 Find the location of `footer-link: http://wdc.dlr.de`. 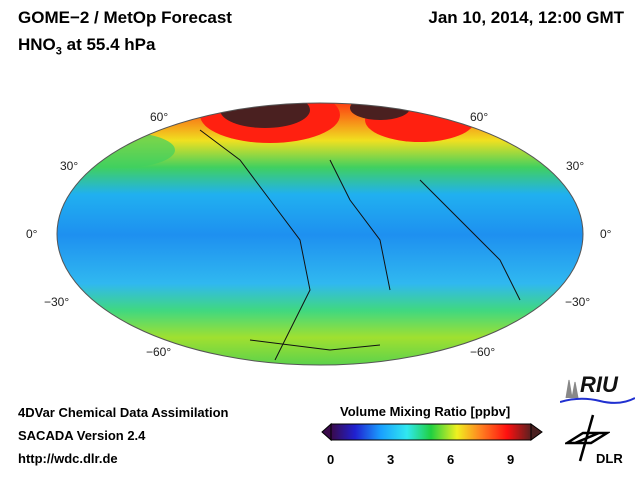

footer-link: http://wdc.dlr.de is located at coordinates (68, 458).